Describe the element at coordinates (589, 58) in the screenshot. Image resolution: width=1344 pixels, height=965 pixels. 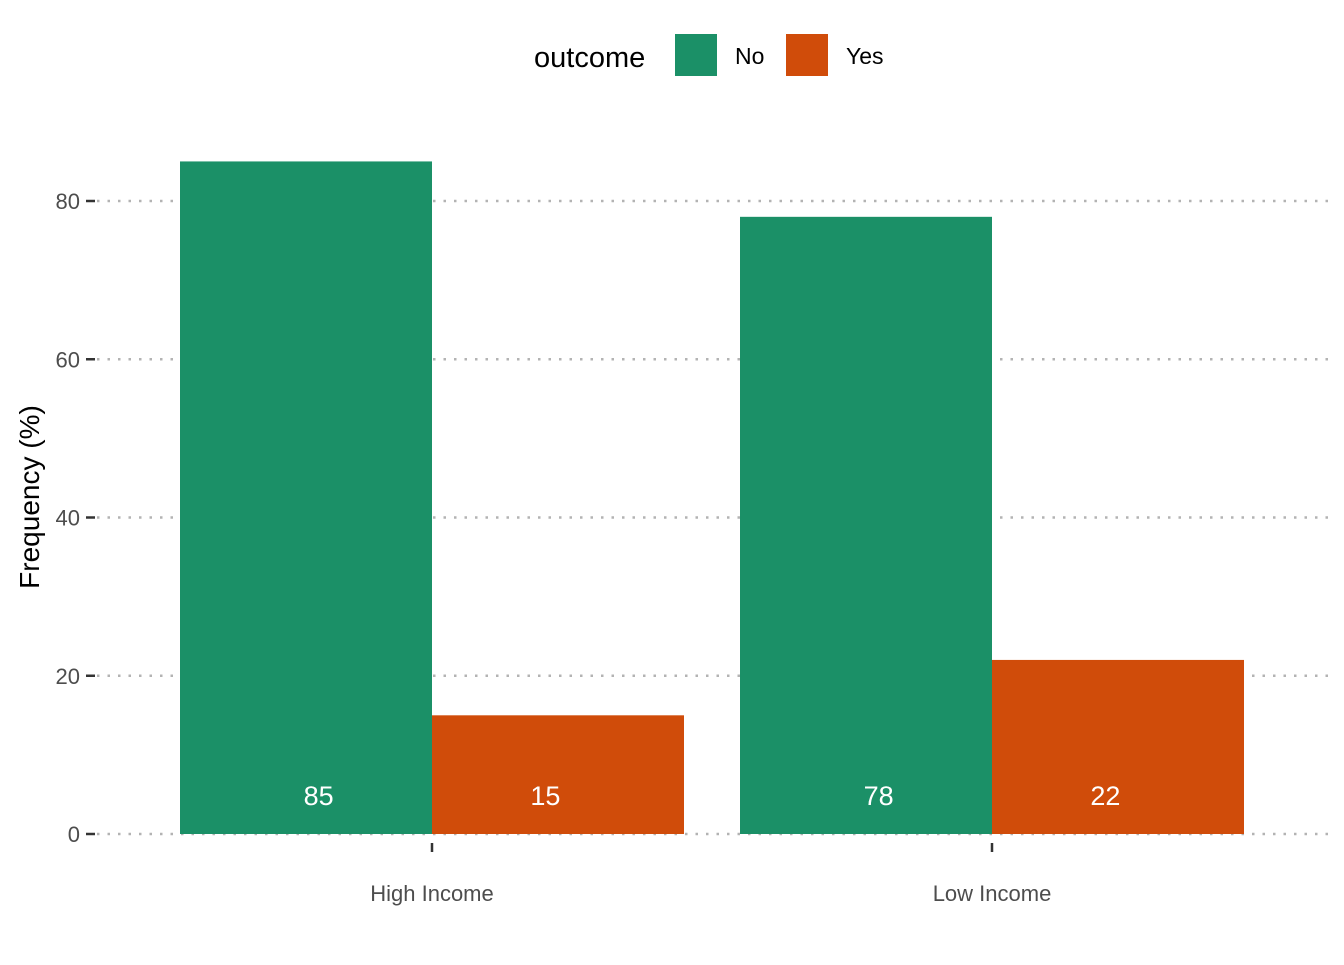
I see `legend-title: outcome` at that location.